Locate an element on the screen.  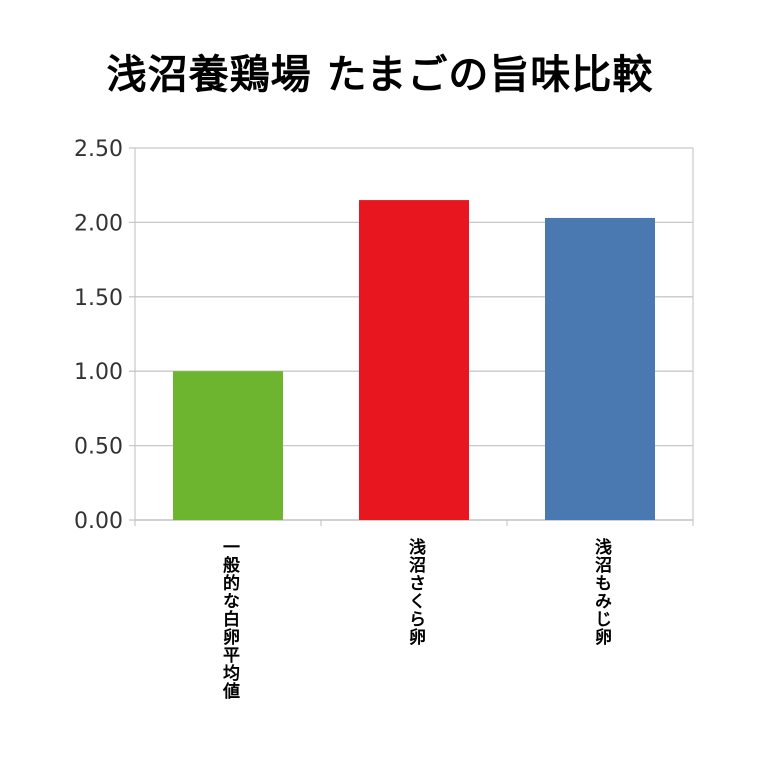
y-tick-label: 1.50 is located at coordinates (98, 298).